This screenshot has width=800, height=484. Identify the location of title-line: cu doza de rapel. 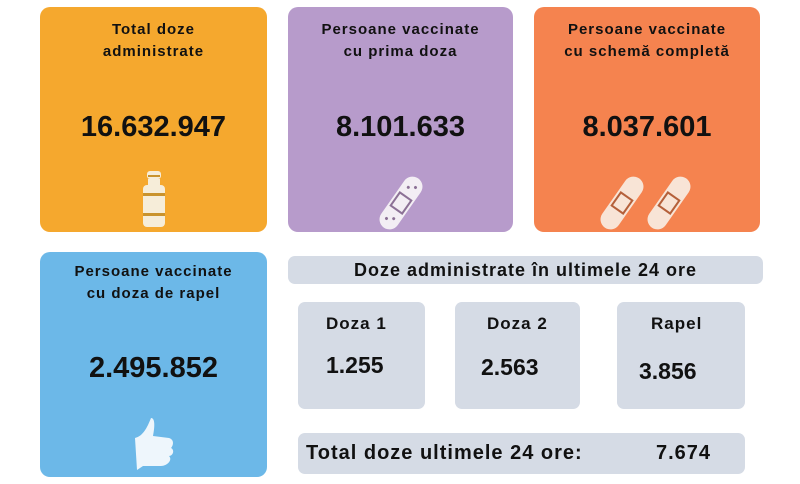
(153, 293).